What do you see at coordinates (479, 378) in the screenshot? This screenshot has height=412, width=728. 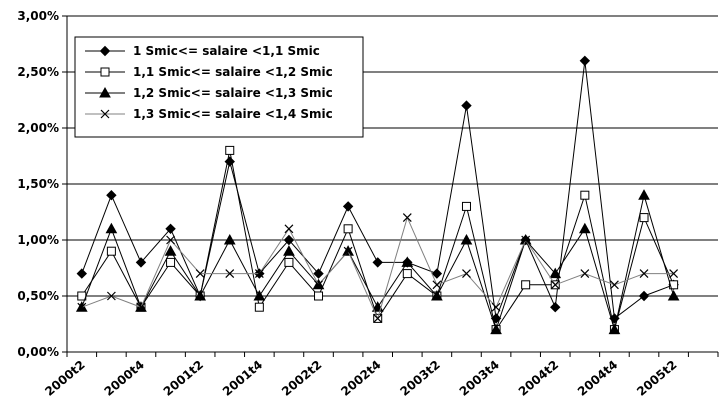 I see `x-tick-label: 2003t4` at bounding box center [479, 378].